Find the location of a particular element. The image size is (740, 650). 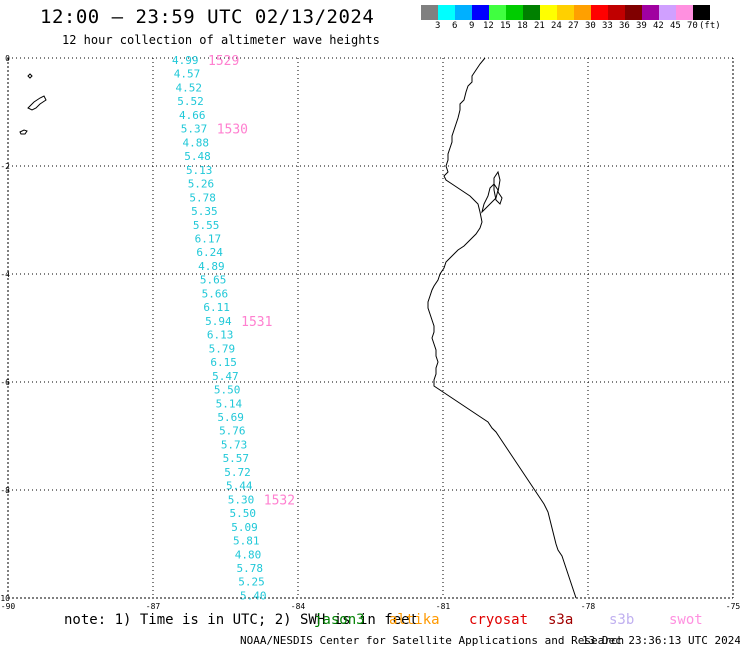

wave-height-value: 5.65 is located at coordinates (213, 280).